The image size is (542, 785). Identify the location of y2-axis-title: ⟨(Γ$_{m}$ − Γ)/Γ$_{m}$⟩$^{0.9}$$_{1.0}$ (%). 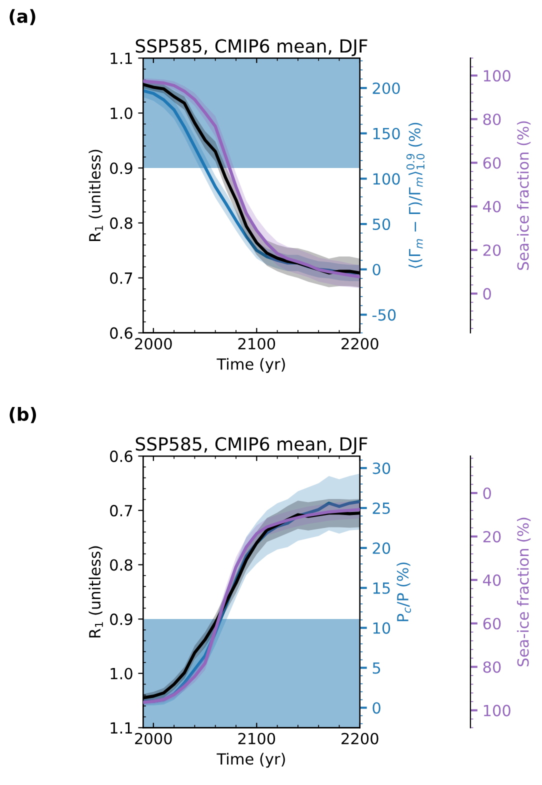
(415, 195).